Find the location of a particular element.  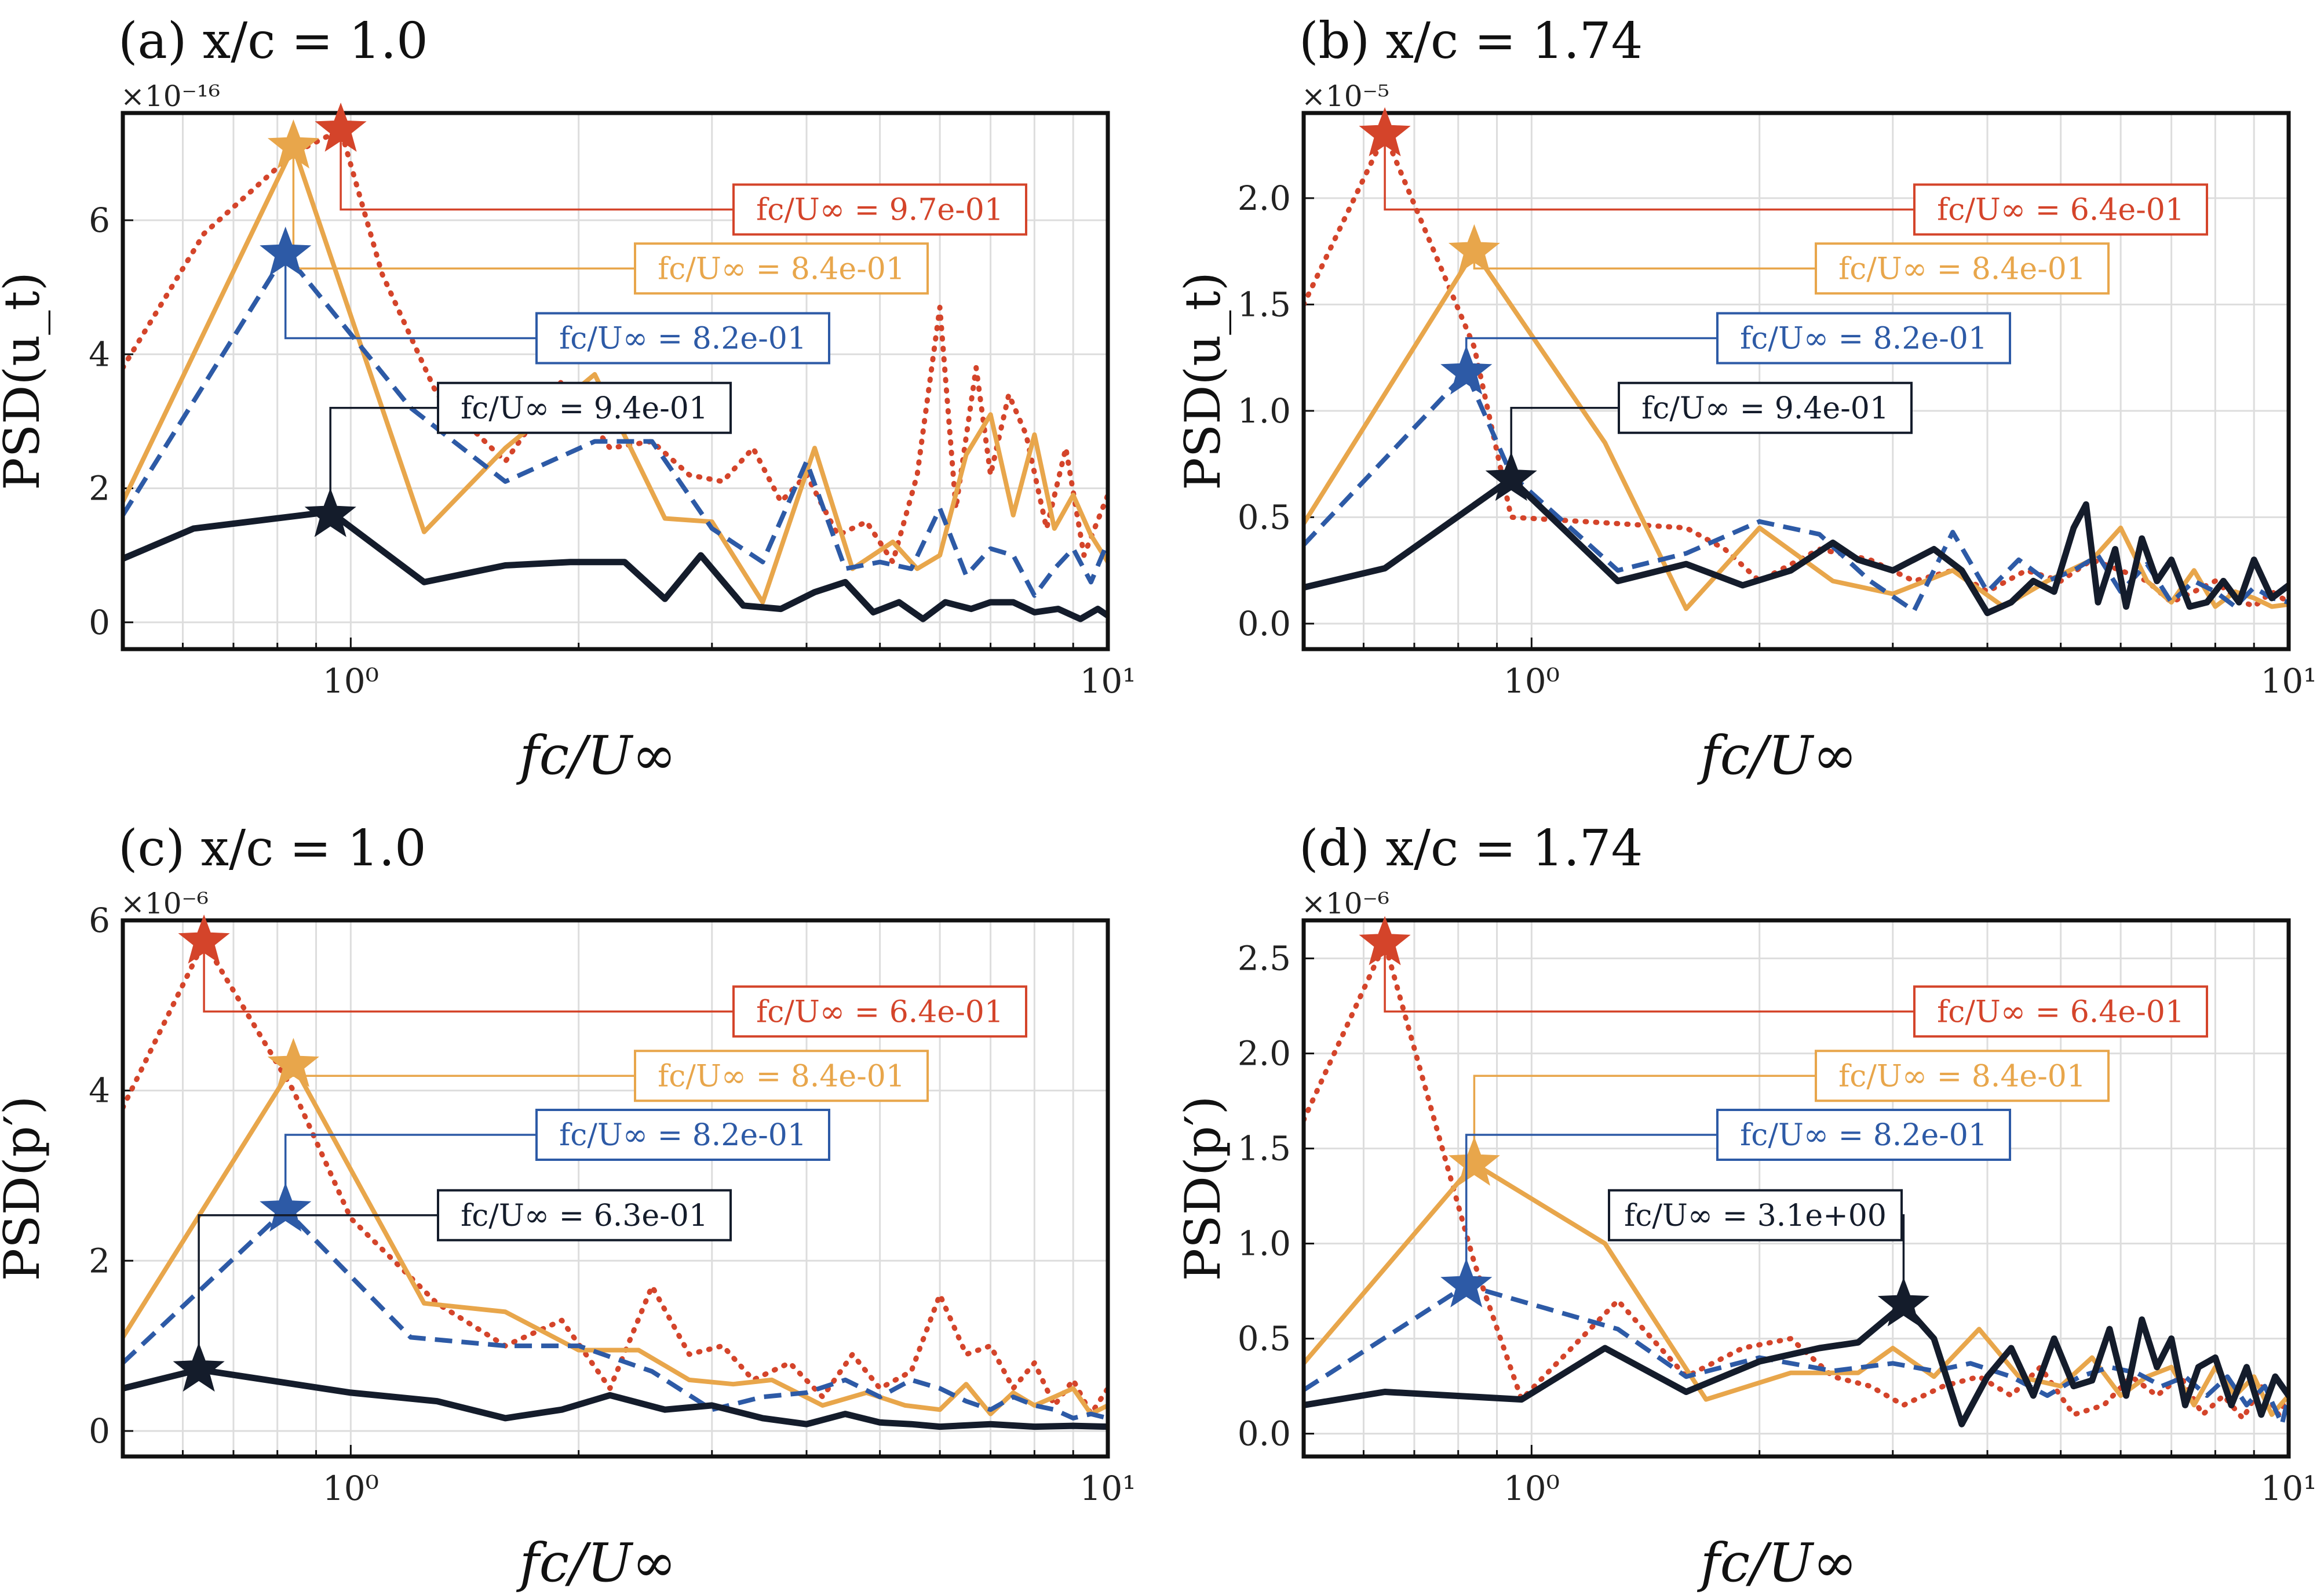

y-scale-multiplier: ×10⁻¹⁶ is located at coordinates (170, 96).